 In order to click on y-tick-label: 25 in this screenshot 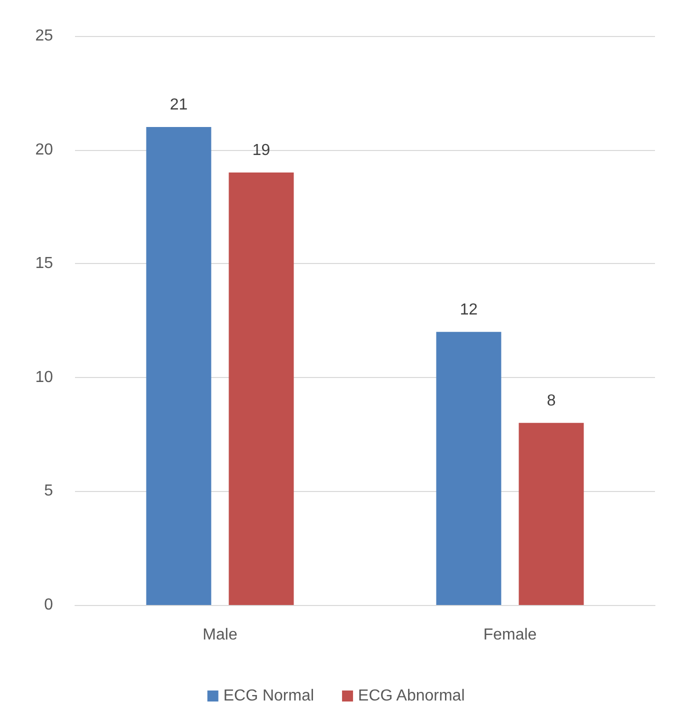, I will do `click(44, 36)`.